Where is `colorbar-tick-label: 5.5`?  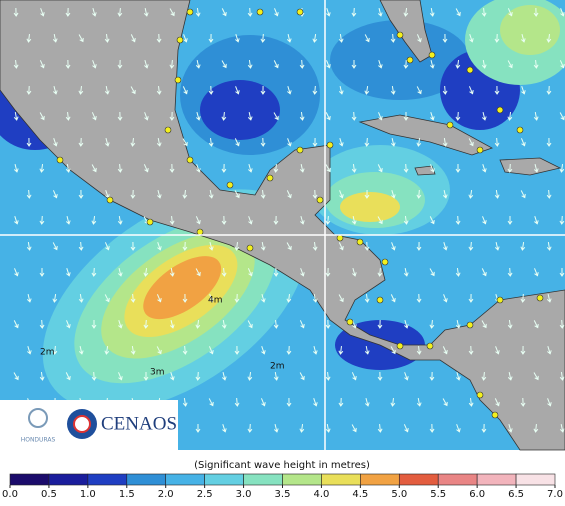
colorbar-tick-label: 5.5 is located at coordinates (438, 494).